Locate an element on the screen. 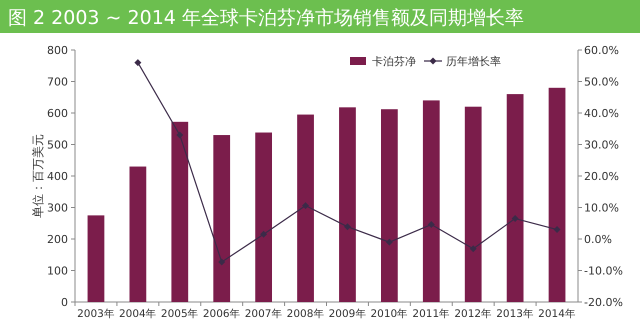 This screenshot has height=328, width=640. chart-title: 图 2 2003 ~ 2014 年全球卡泊芬净市场销售额及同期增长率 is located at coordinates (266, 18).